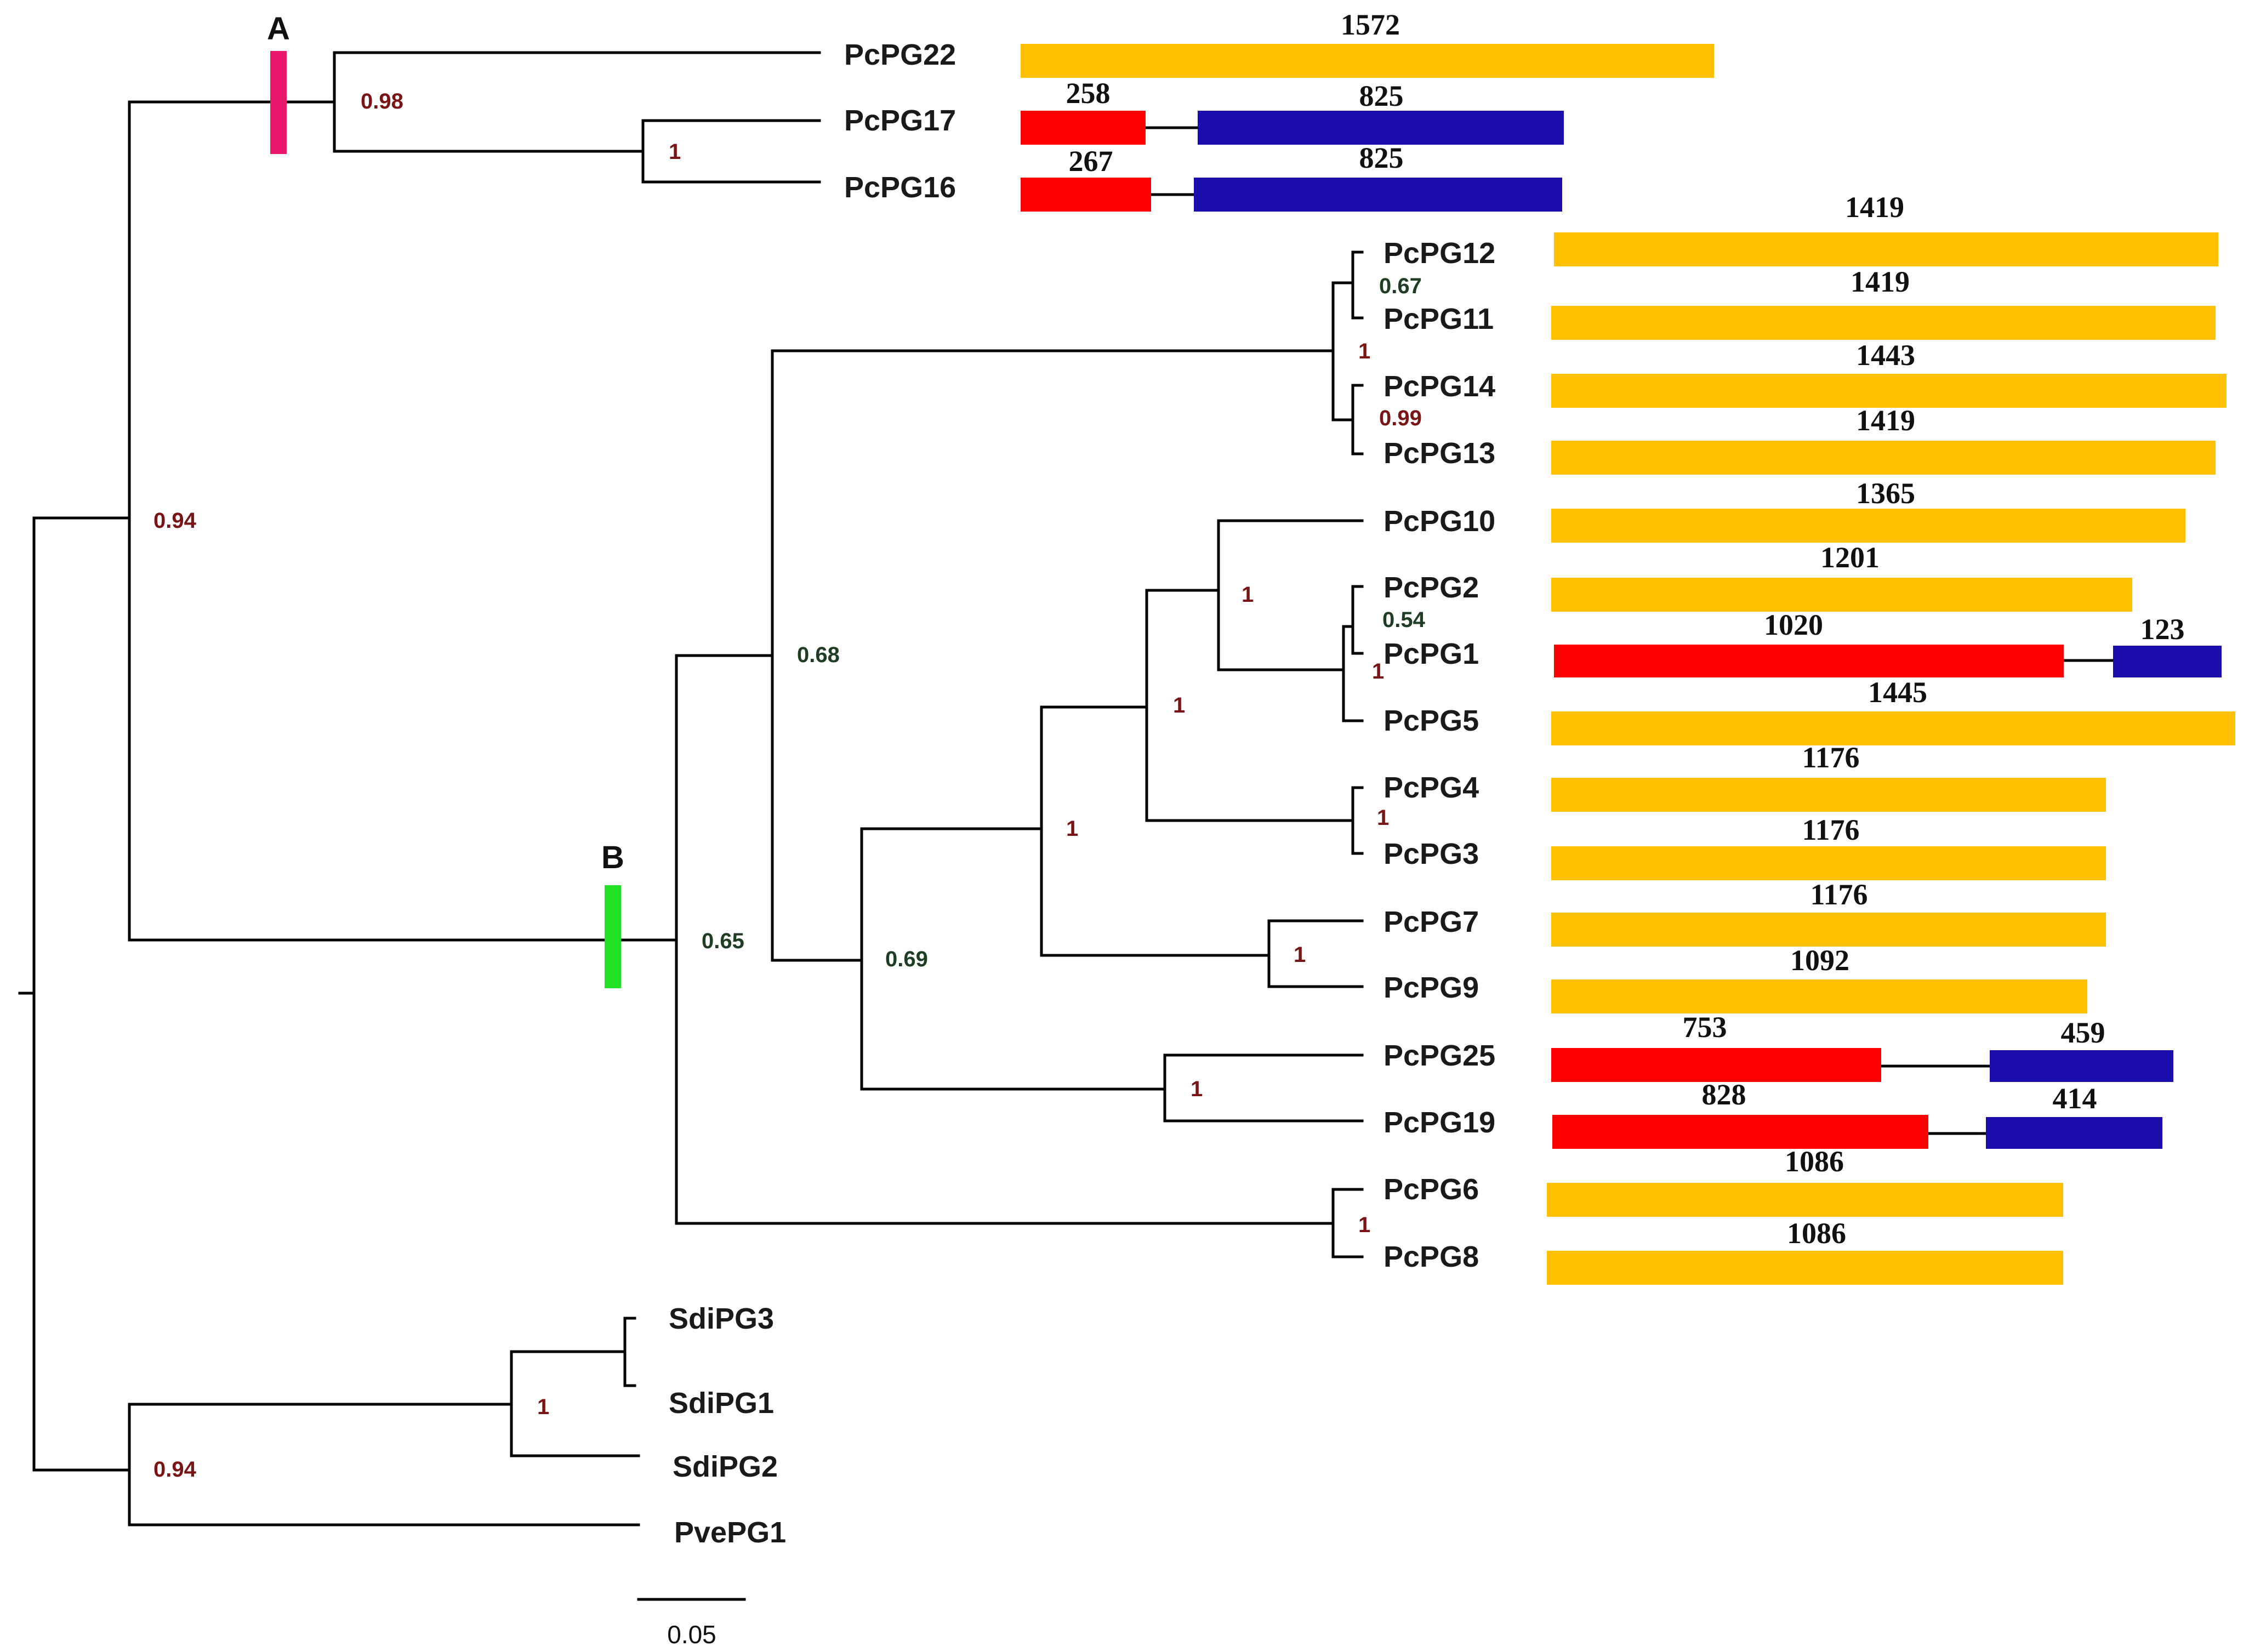  I want to click on clade-a-label: A, so click(278, 29).